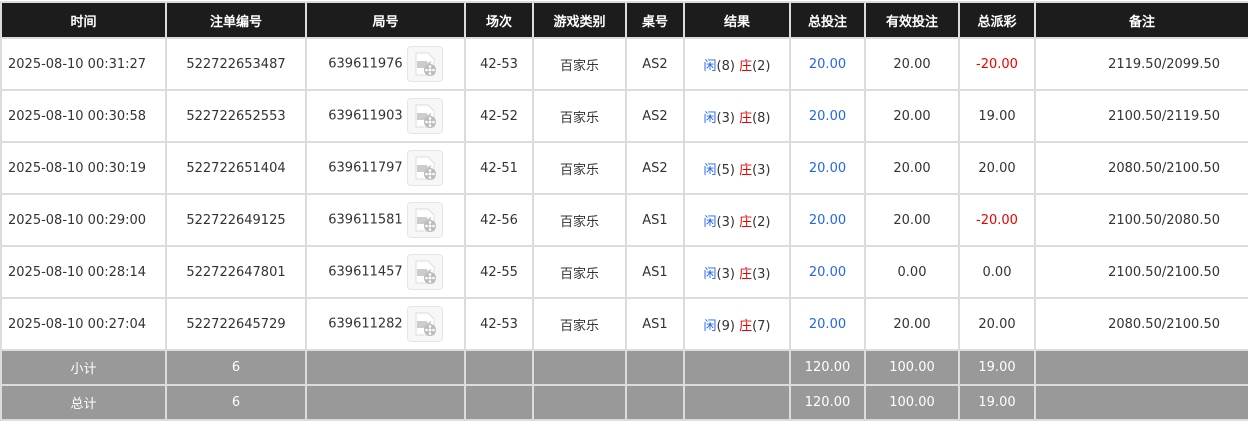 Image resolution: width=1248 pixels, height=437 pixels. What do you see at coordinates (1141, 20) in the screenshot?
I see `header-note: 备注` at bounding box center [1141, 20].